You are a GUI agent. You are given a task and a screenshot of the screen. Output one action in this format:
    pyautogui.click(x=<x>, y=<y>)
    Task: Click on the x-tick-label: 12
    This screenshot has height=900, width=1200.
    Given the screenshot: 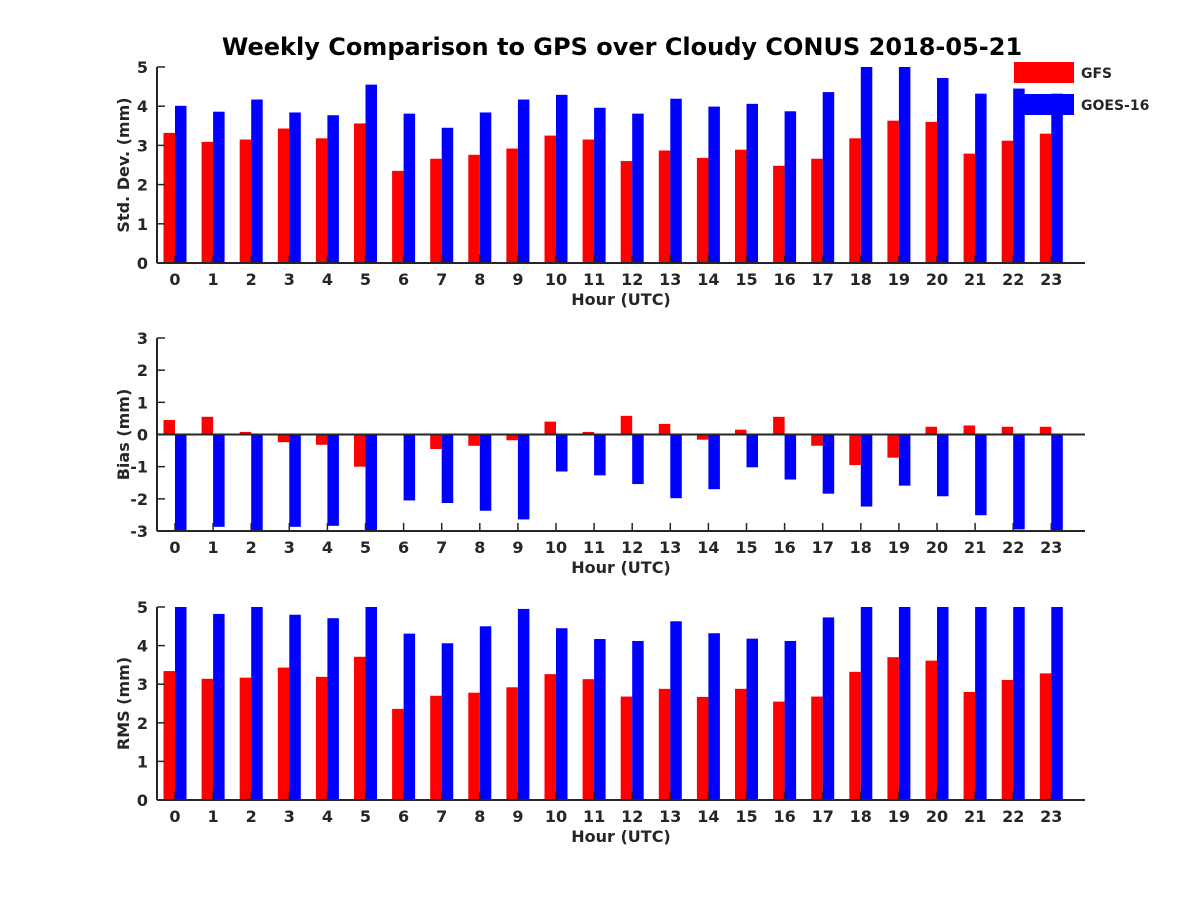 What is the action you would take?
    pyautogui.click(x=632, y=279)
    